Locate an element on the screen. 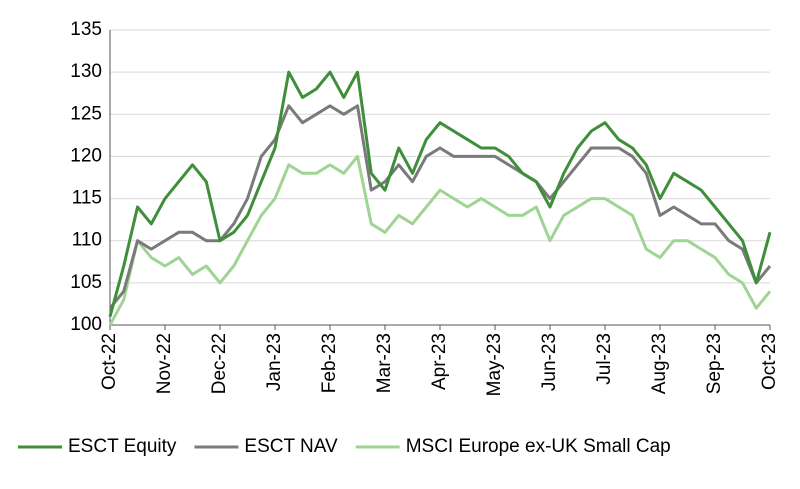  legend-label: MSCI Europe ex-UK Small Cap is located at coordinates (538, 446).